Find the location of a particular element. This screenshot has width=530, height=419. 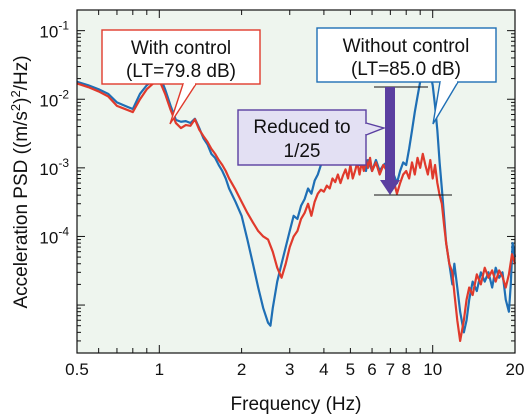

x-tick-label: 6 is located at coordinates (371, 369).